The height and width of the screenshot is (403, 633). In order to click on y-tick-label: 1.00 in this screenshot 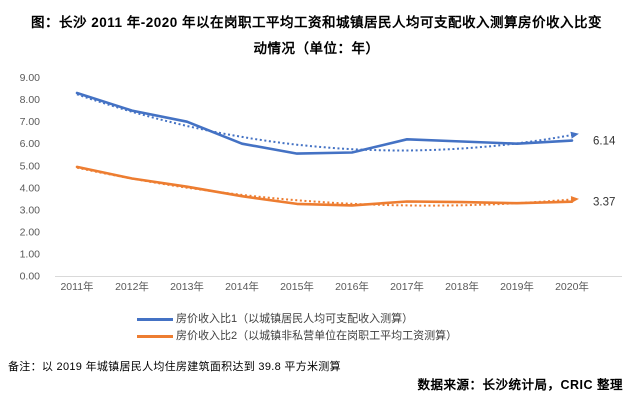, I will do `click(30, 254)`.